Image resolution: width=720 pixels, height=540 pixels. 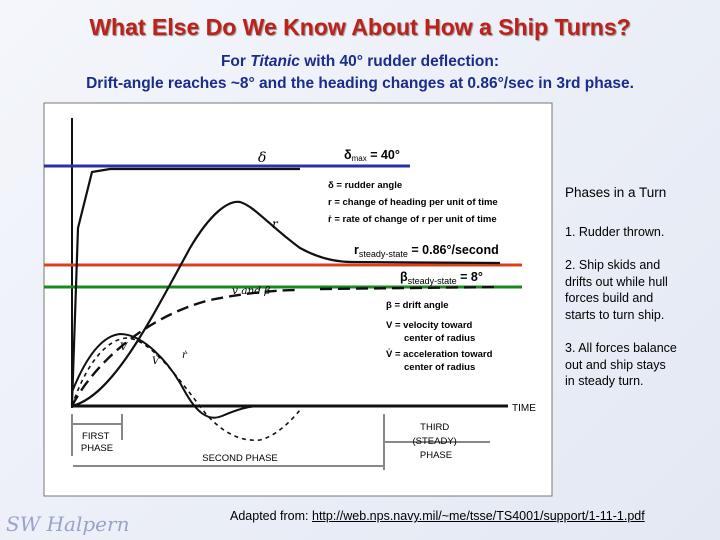 I want to click on legend-vdot-cont: center of radius, so click(x=439, y=367).